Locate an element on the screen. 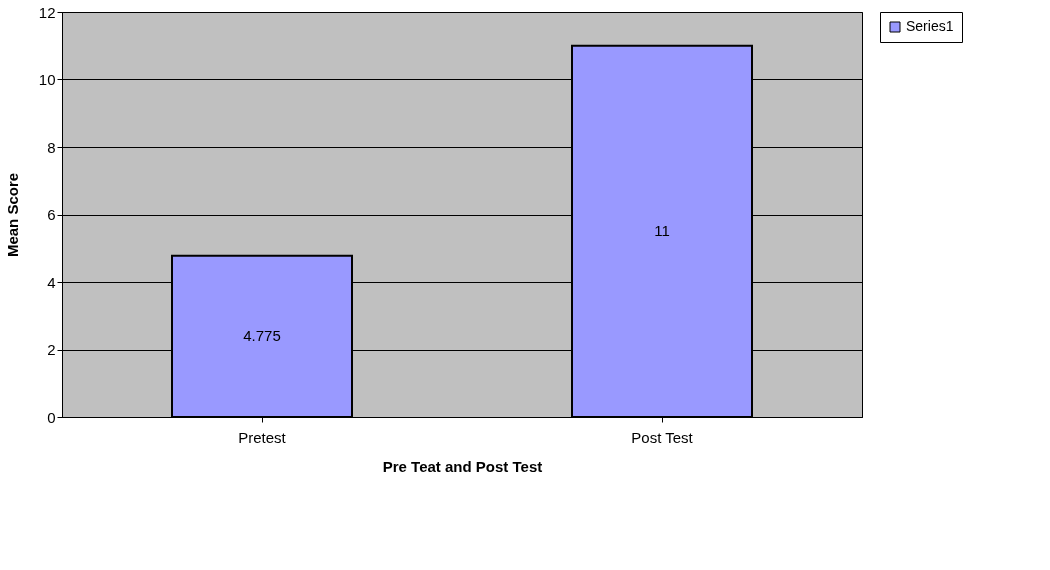 This screenshot has height=570, width=1050. y-tick-label: 12 is located at coordinates (47, 12).